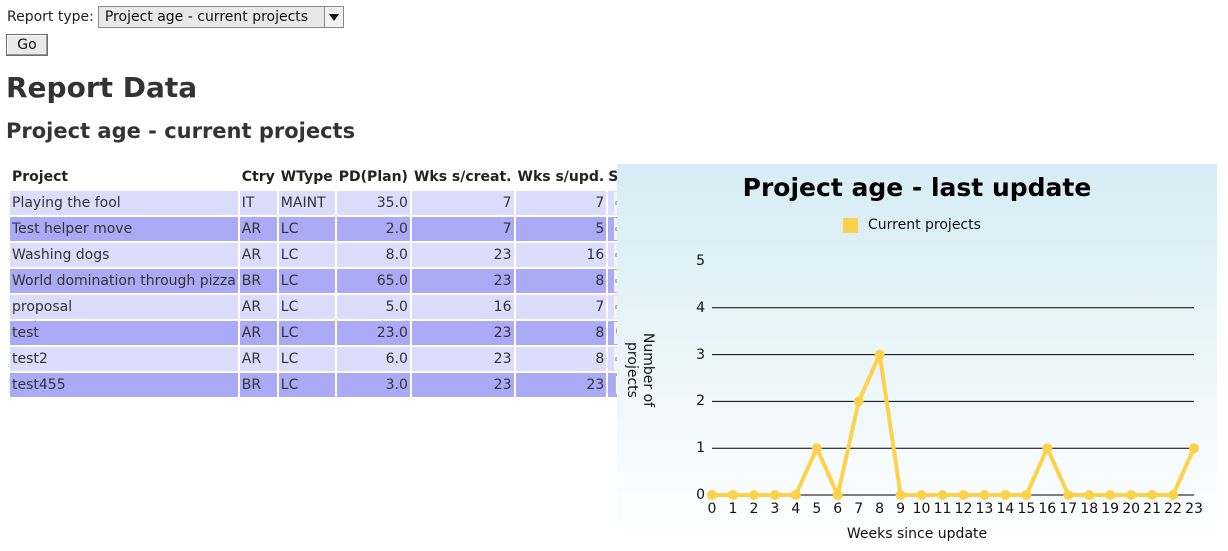  What do you see at coordinates (373, 203) in the screenshot?
I see `cell-pd-plan: 35.0` at bounding box center [373, 203].